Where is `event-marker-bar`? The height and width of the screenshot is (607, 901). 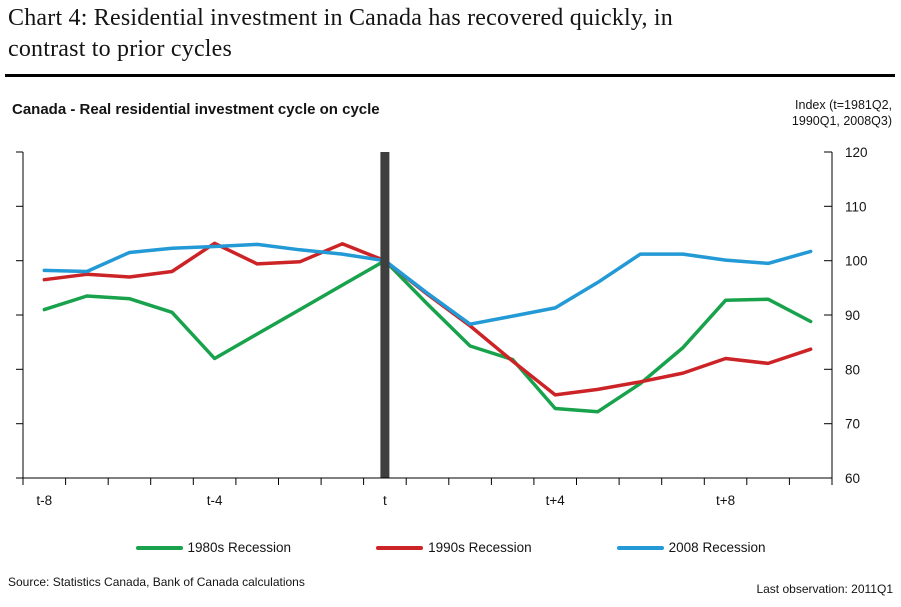
event-marker-bar is located at coordinates (385, 315).